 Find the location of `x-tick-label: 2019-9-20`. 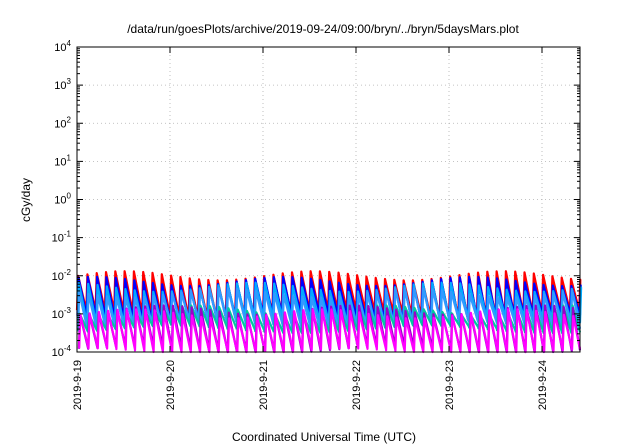

x-tick-label: 2019-9-20 is located at coordinates (171, 385).